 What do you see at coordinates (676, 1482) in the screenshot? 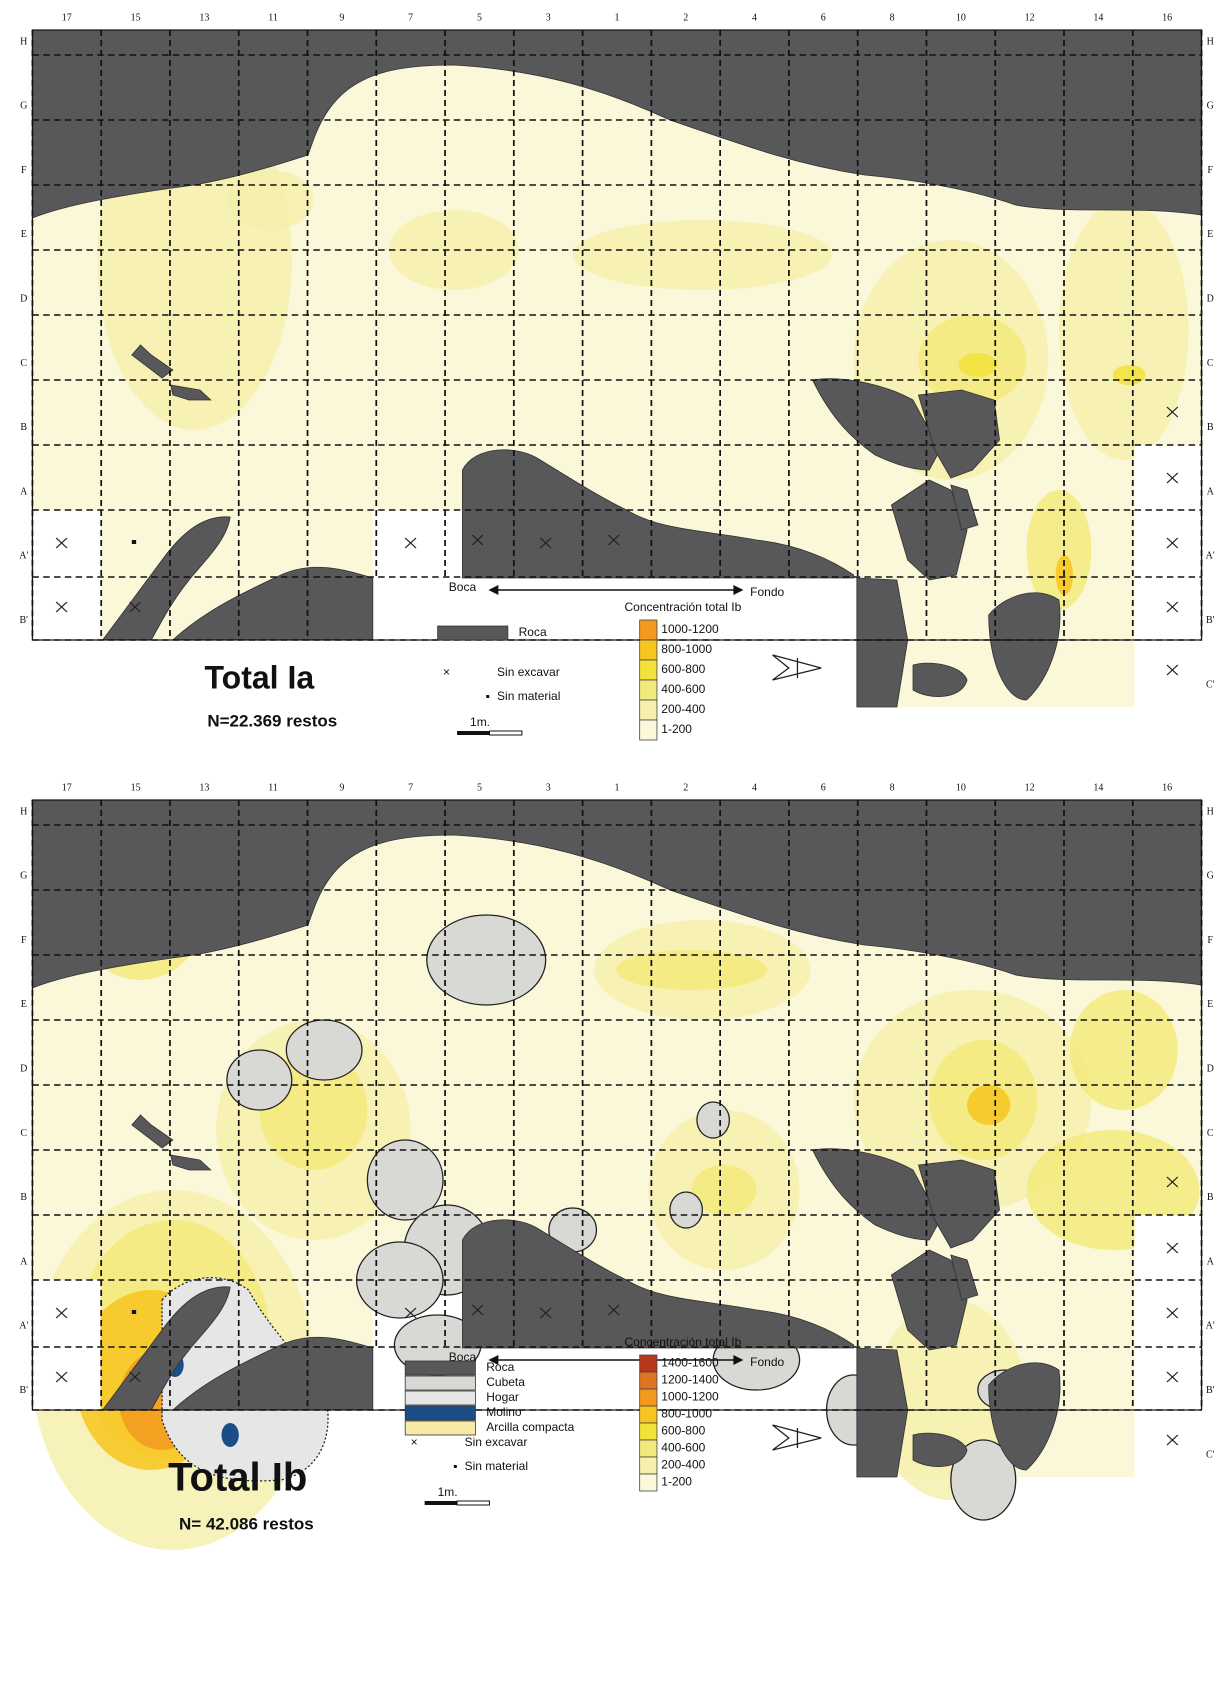
I see `legend-label: 1-200` at bounding box center [676, 1482].